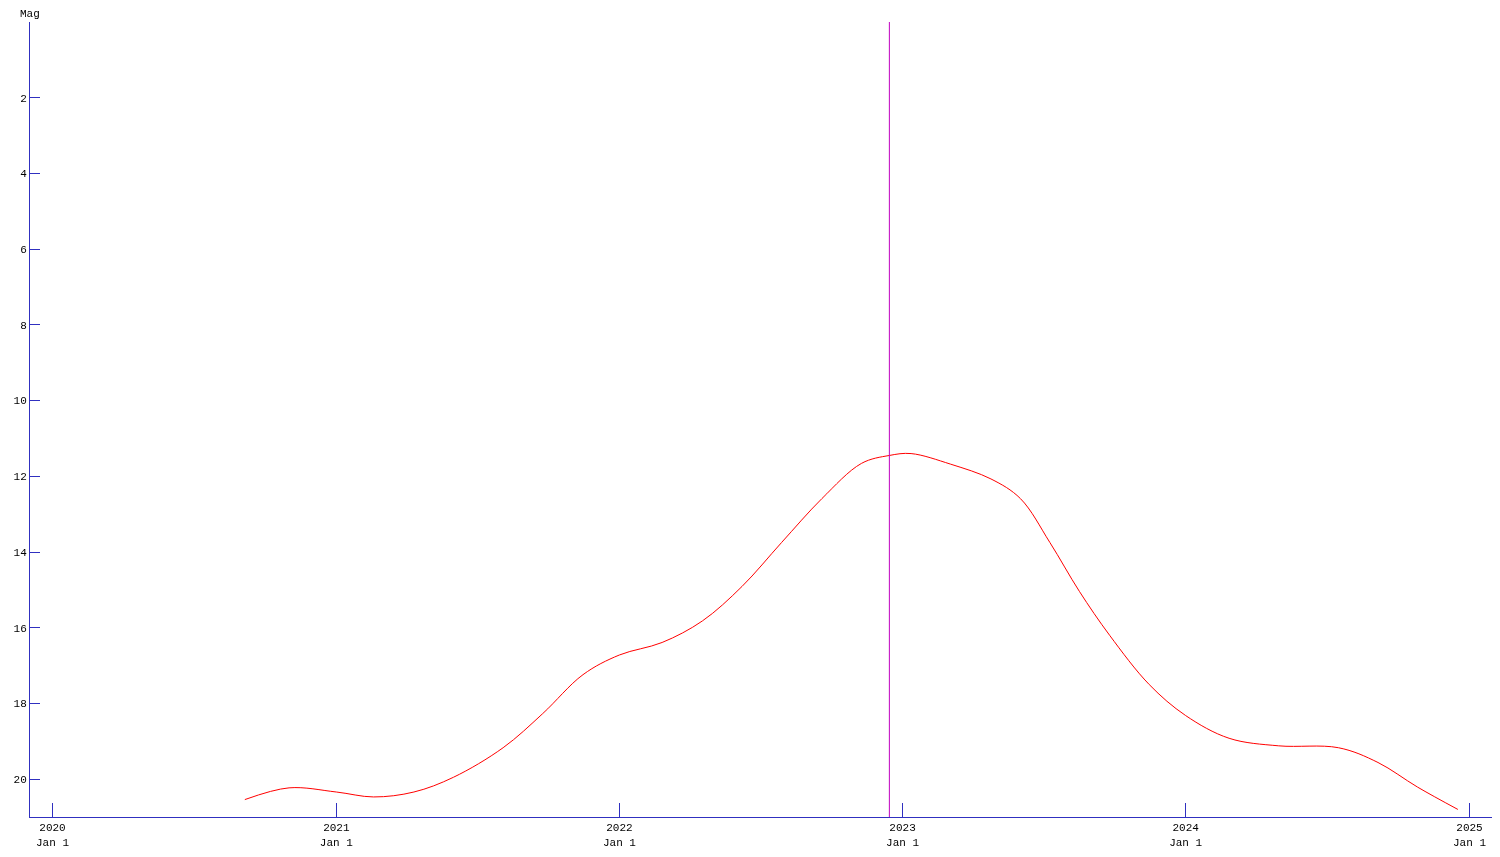 The width and height of the screenshot is (1500, 857). Describe the element at coordinates (23, 249) in the screenshot. I see `y-tick-label: 6` at that location.